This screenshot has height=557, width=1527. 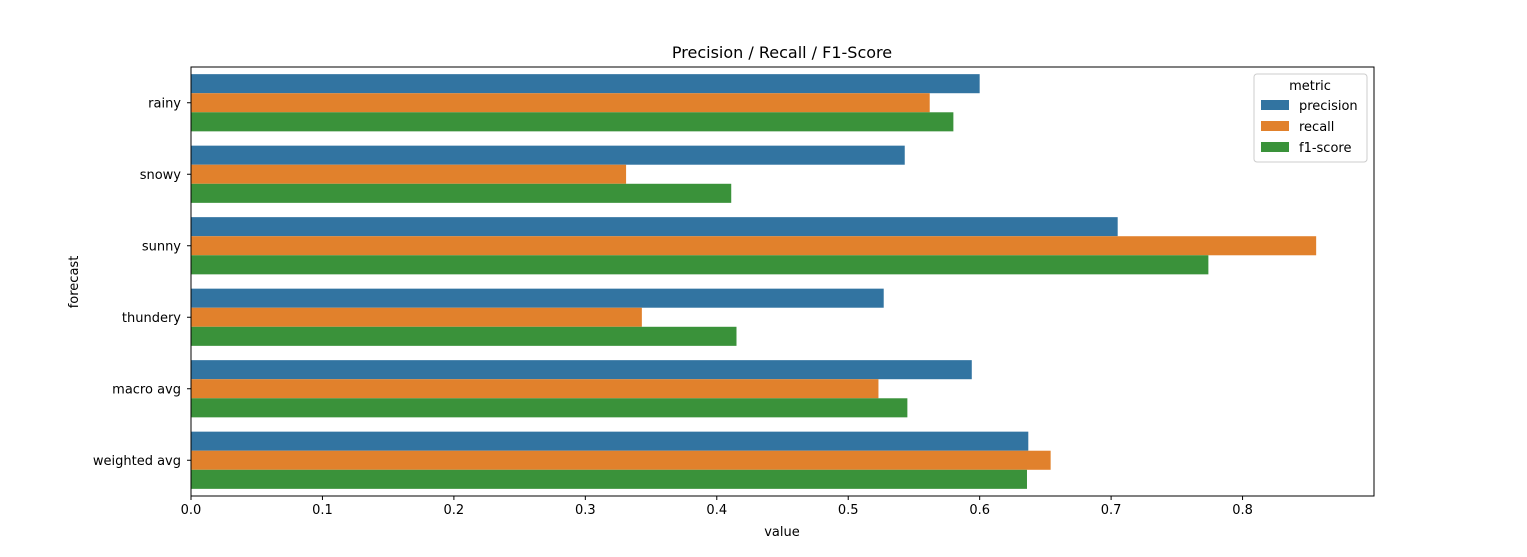 I want to click on bar-precision-macro-avg, so click(x=581, y=370).